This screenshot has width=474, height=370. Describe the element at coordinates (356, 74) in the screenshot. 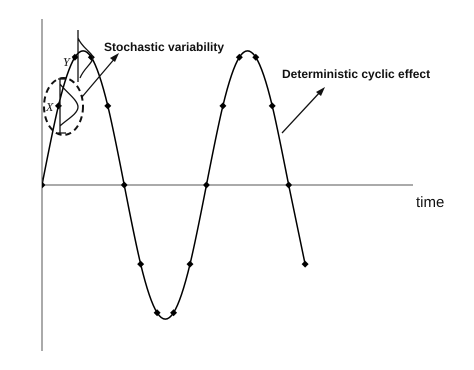

I see `annotation: Deterministic cyclic effect` at that location.